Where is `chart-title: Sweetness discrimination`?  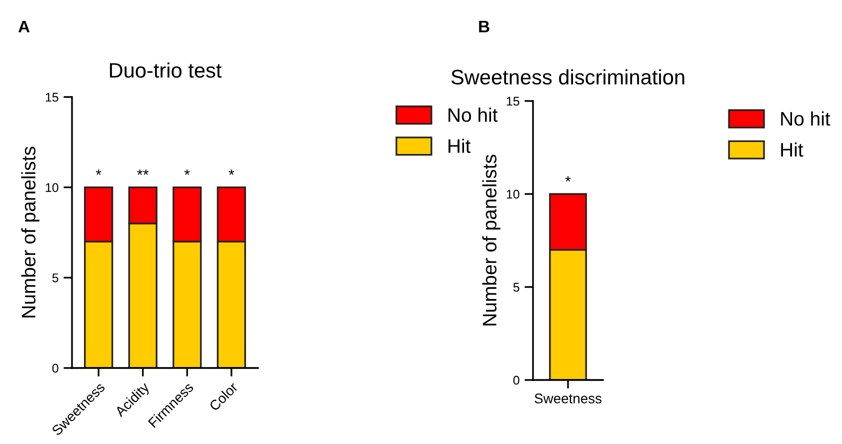
chart-title: Sweetness discrimination is located at coordinates (567, 77).